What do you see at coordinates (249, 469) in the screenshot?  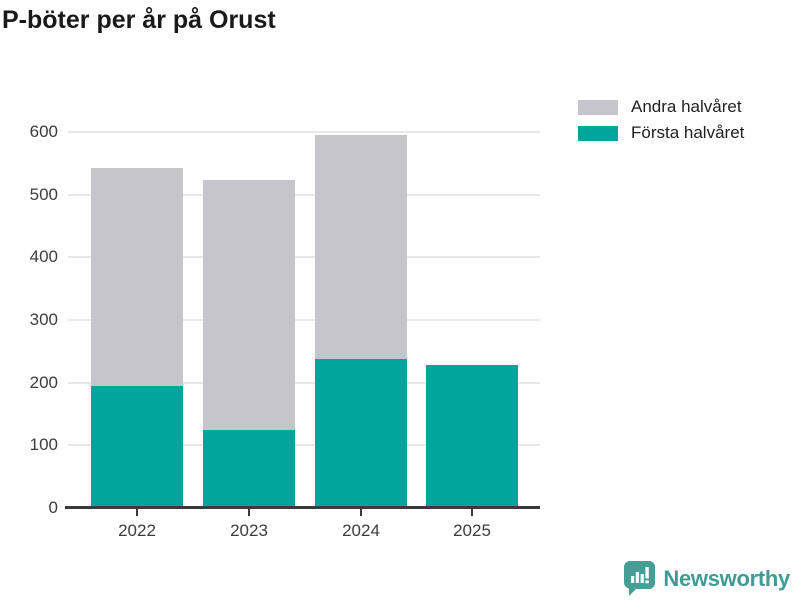 I see `bar-2023-forsta-halvaret` at bounding box center [249, 469].